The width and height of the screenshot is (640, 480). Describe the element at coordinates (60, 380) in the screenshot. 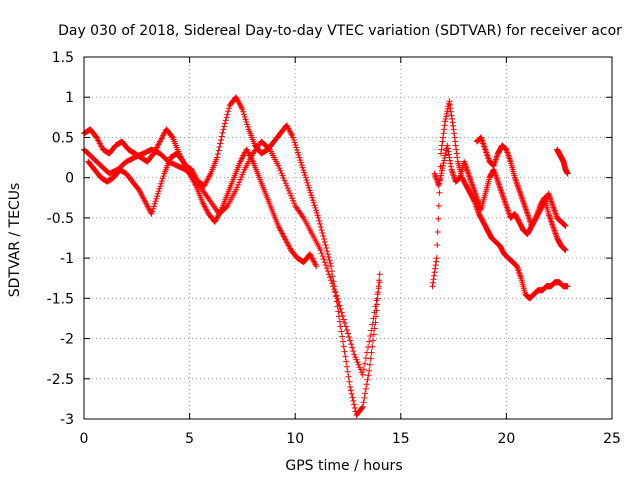

I see `y-tick-label: -2.5` at that location.